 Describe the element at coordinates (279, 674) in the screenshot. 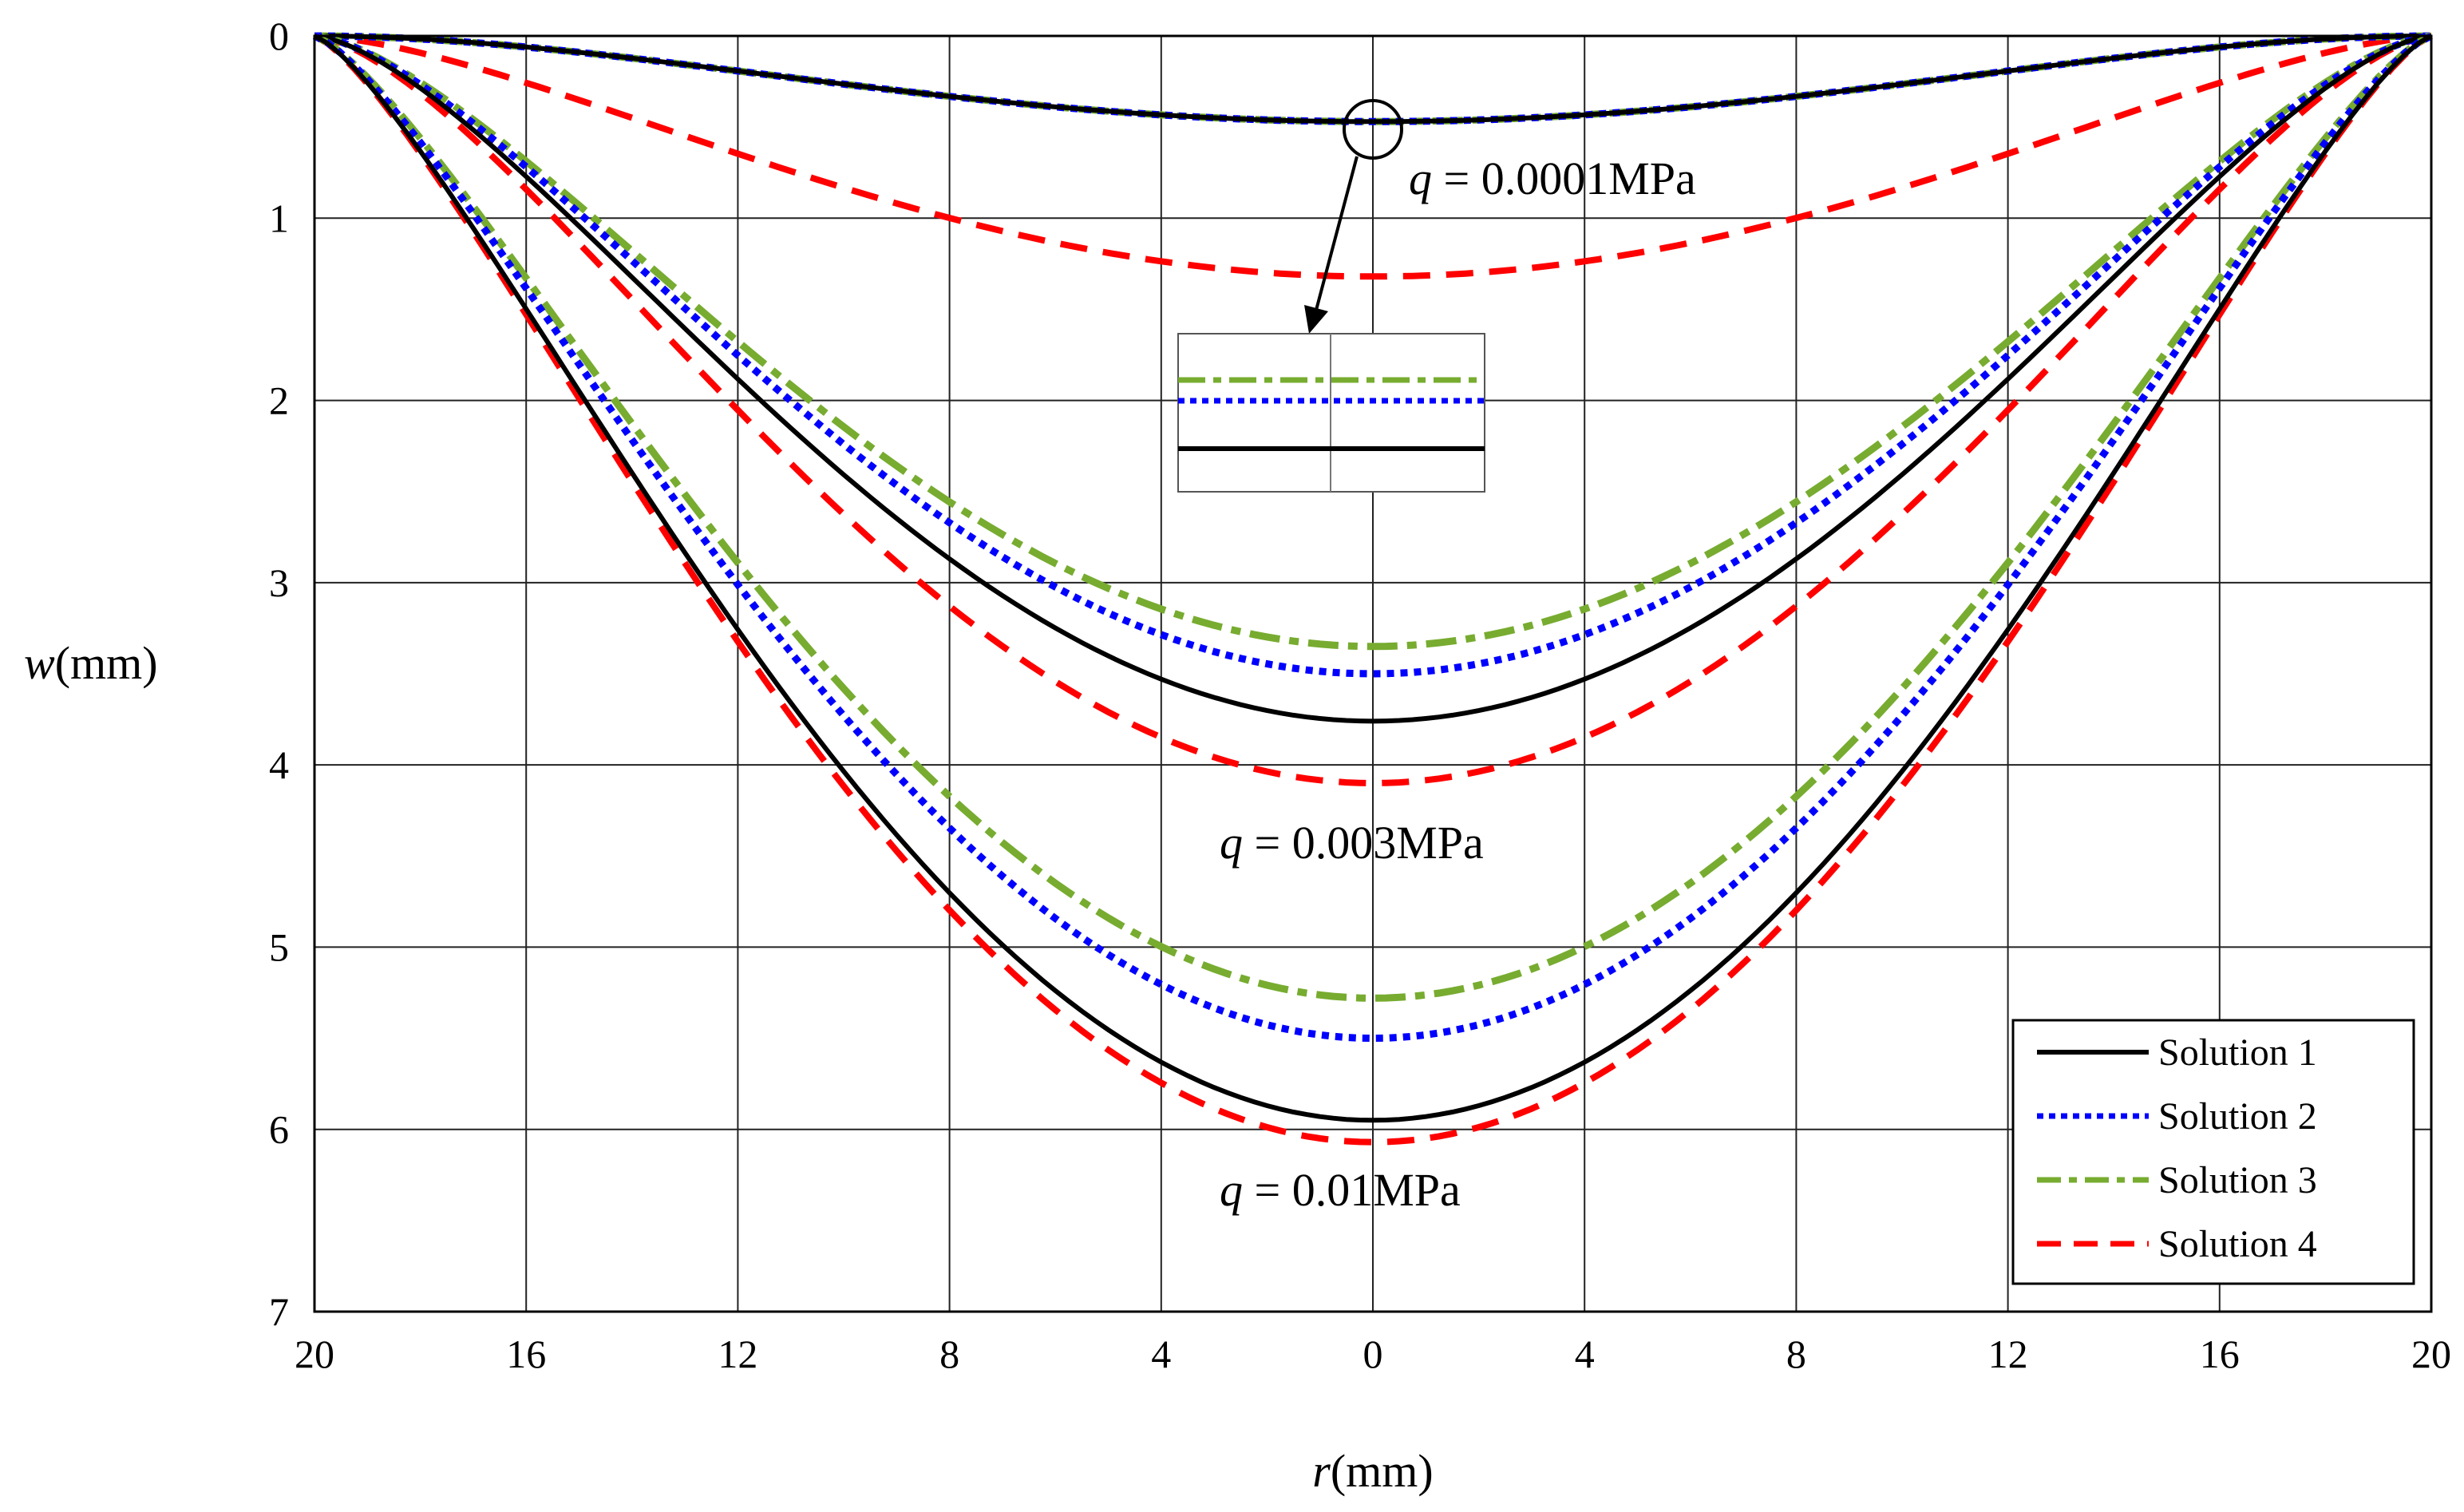

I see `y-tick-labels: 0 1 2 3 4 5 6 7` at that location.